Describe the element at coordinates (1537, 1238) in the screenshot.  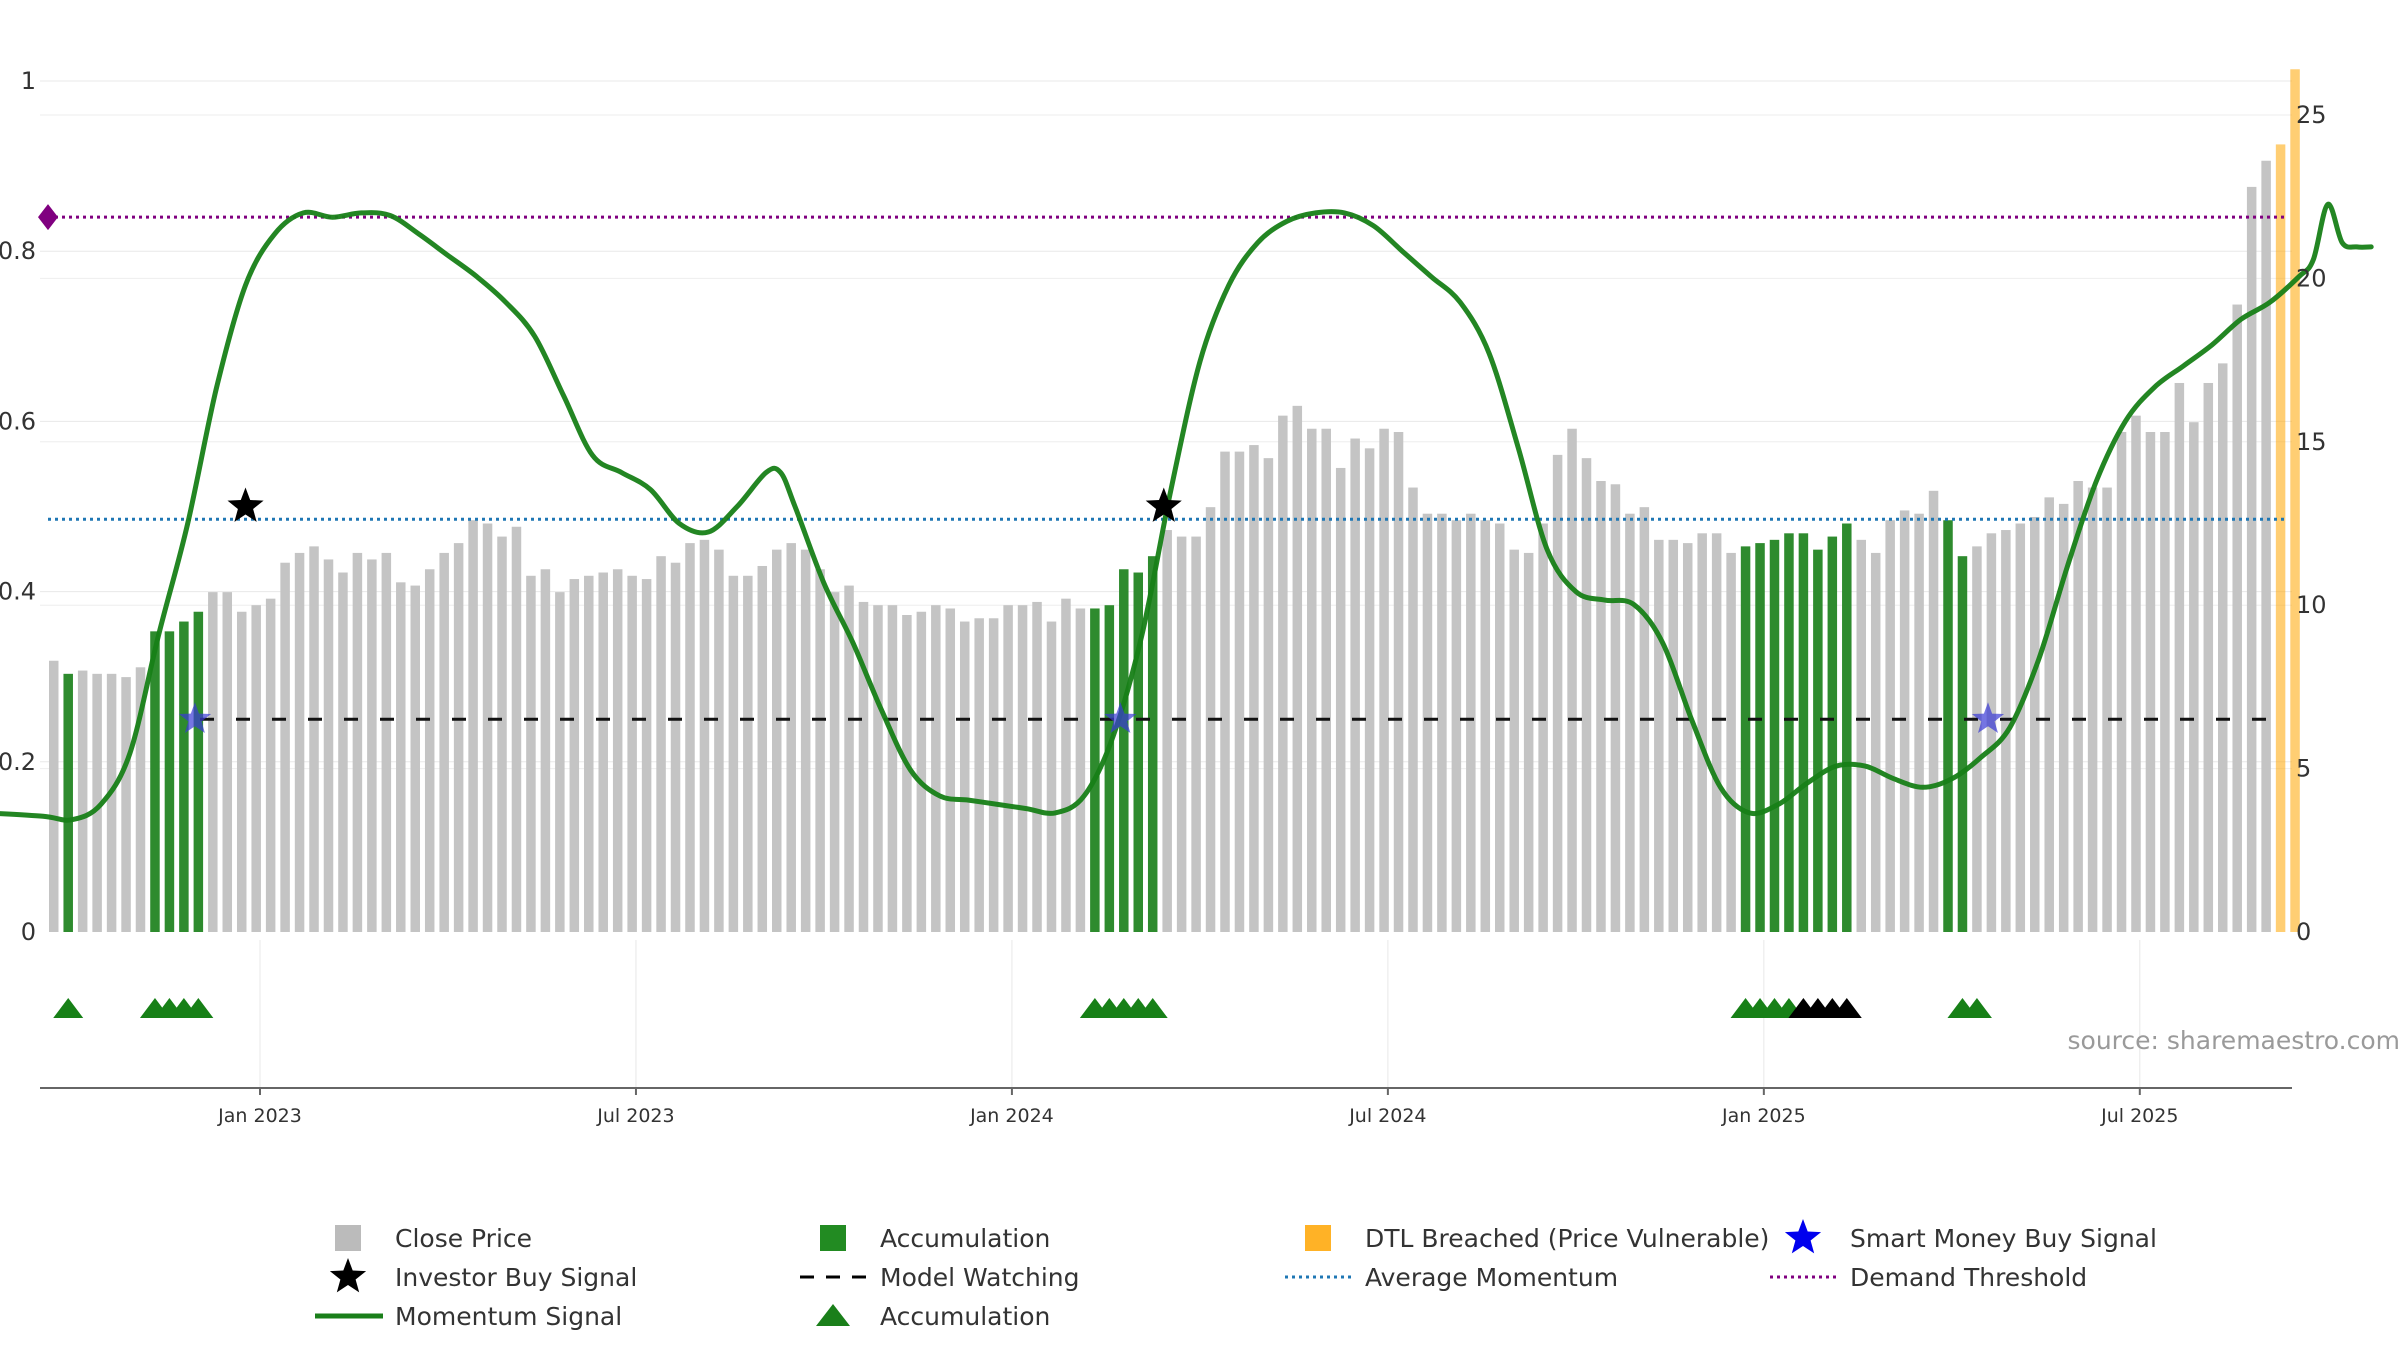
I see `legend-item: DTL Breached (Price Vulnerable)` at that location.